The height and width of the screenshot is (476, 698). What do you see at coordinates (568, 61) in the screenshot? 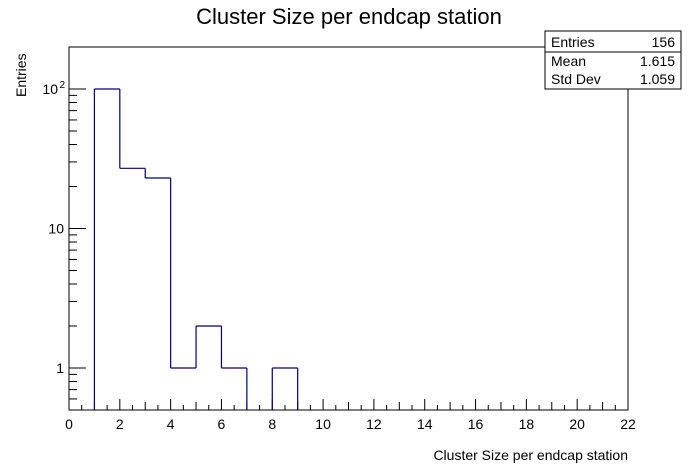
I see `stats-mean-label: Mean` at bounding box center [568, 61].